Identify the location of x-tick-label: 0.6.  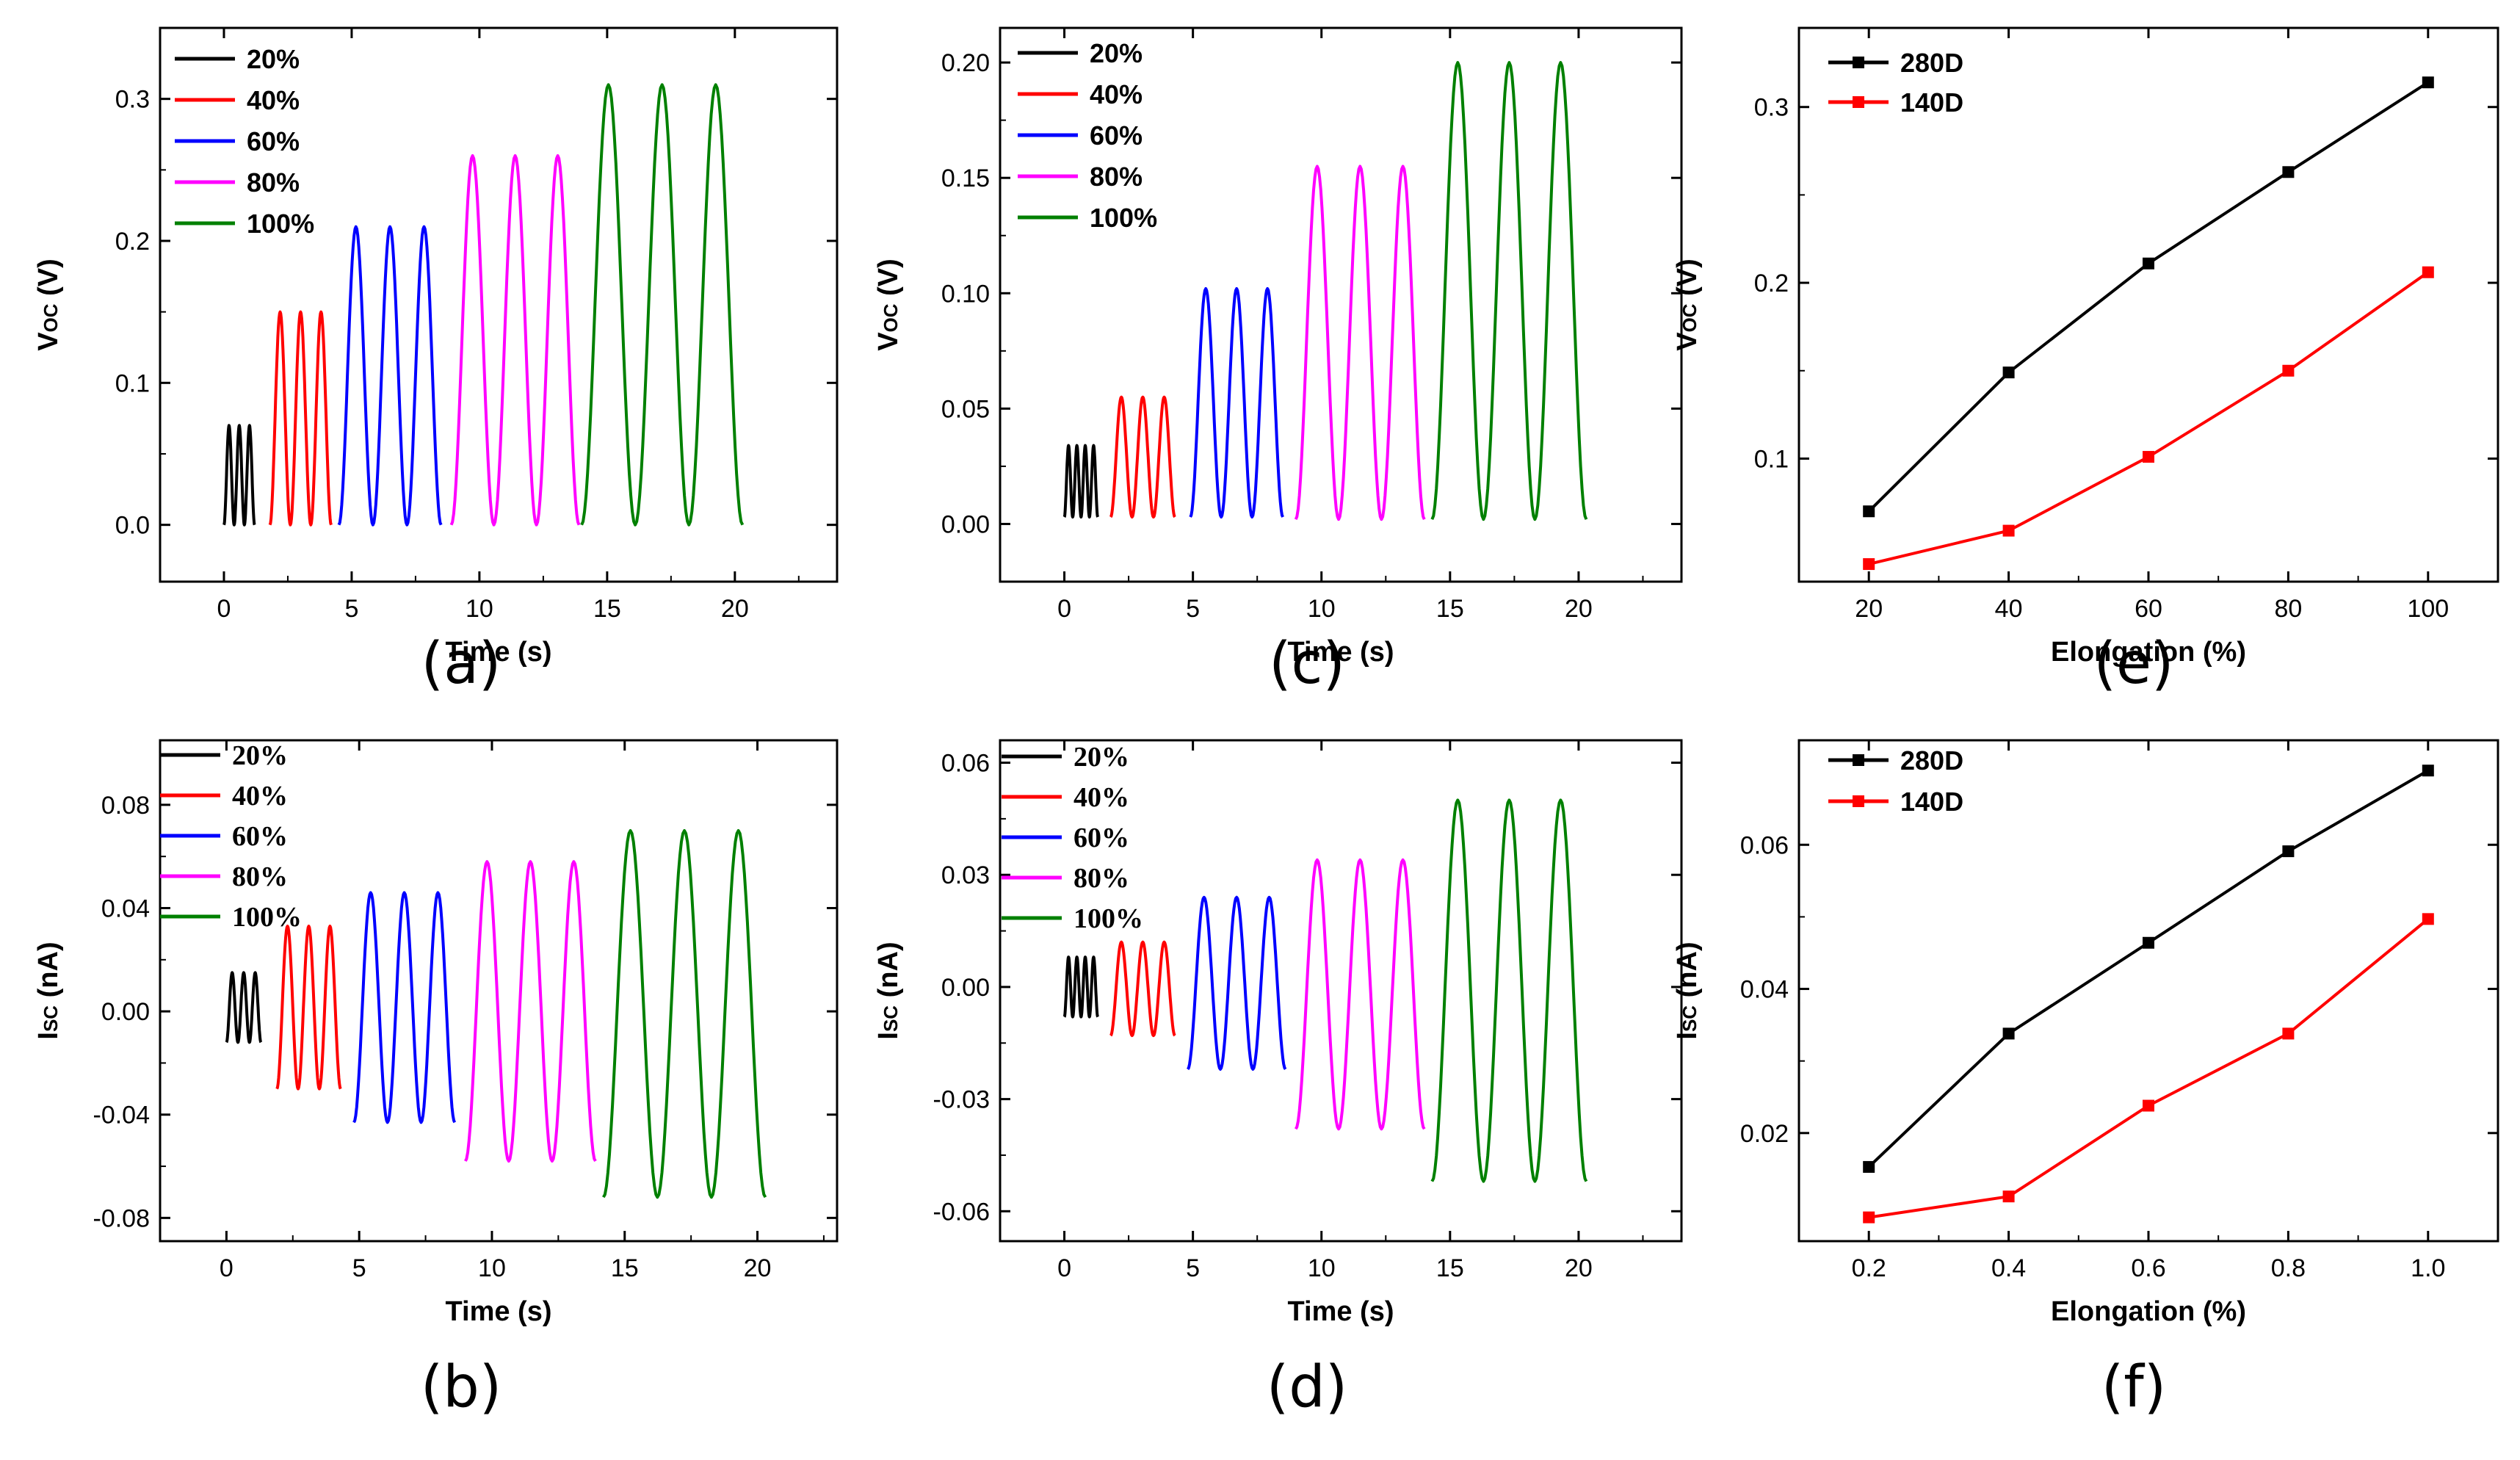
(2148, 1268).